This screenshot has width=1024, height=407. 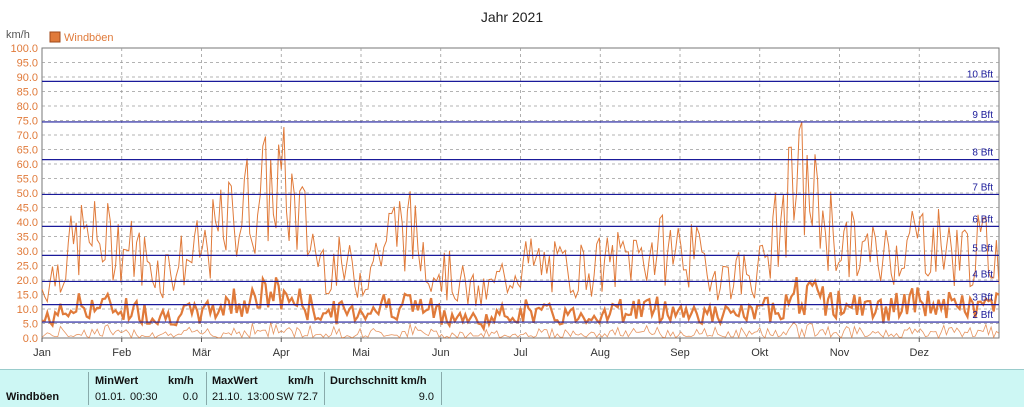 I want to click on min-time: 00:30, so click(x=144, y=397).